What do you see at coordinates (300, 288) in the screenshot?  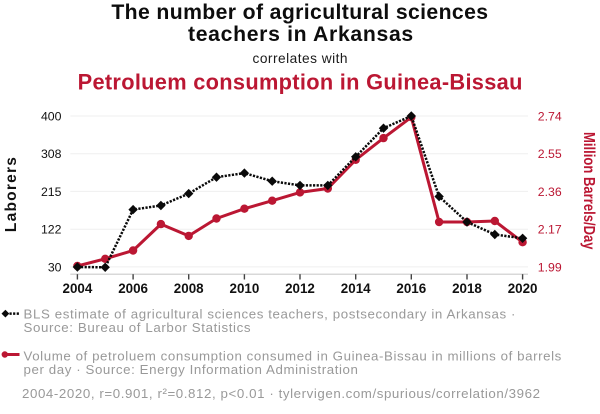 I see `svg-text: 2012` at bounding box center [300, 288].